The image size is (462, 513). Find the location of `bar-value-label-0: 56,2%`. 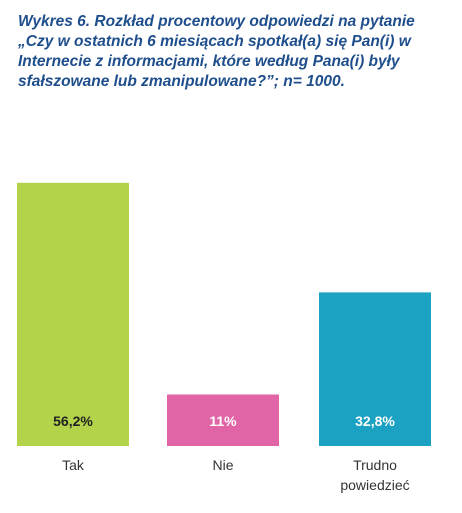

bar-value-label-0: 56,2% is located at coordinates (73, 421).